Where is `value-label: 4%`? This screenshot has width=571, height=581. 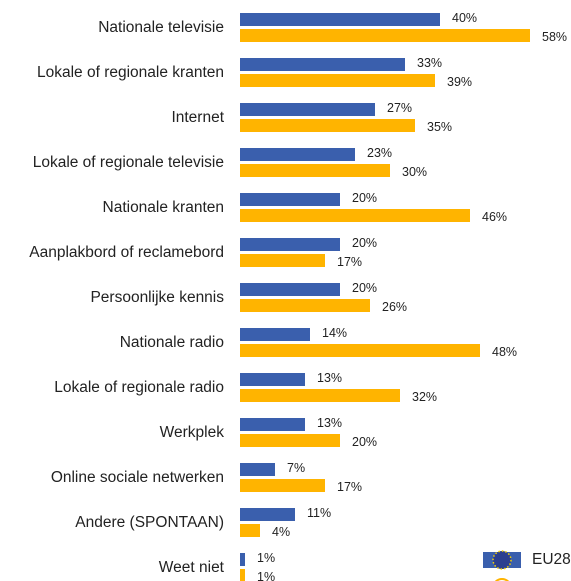
value-label: 4% is located at coordinates (281, 532).